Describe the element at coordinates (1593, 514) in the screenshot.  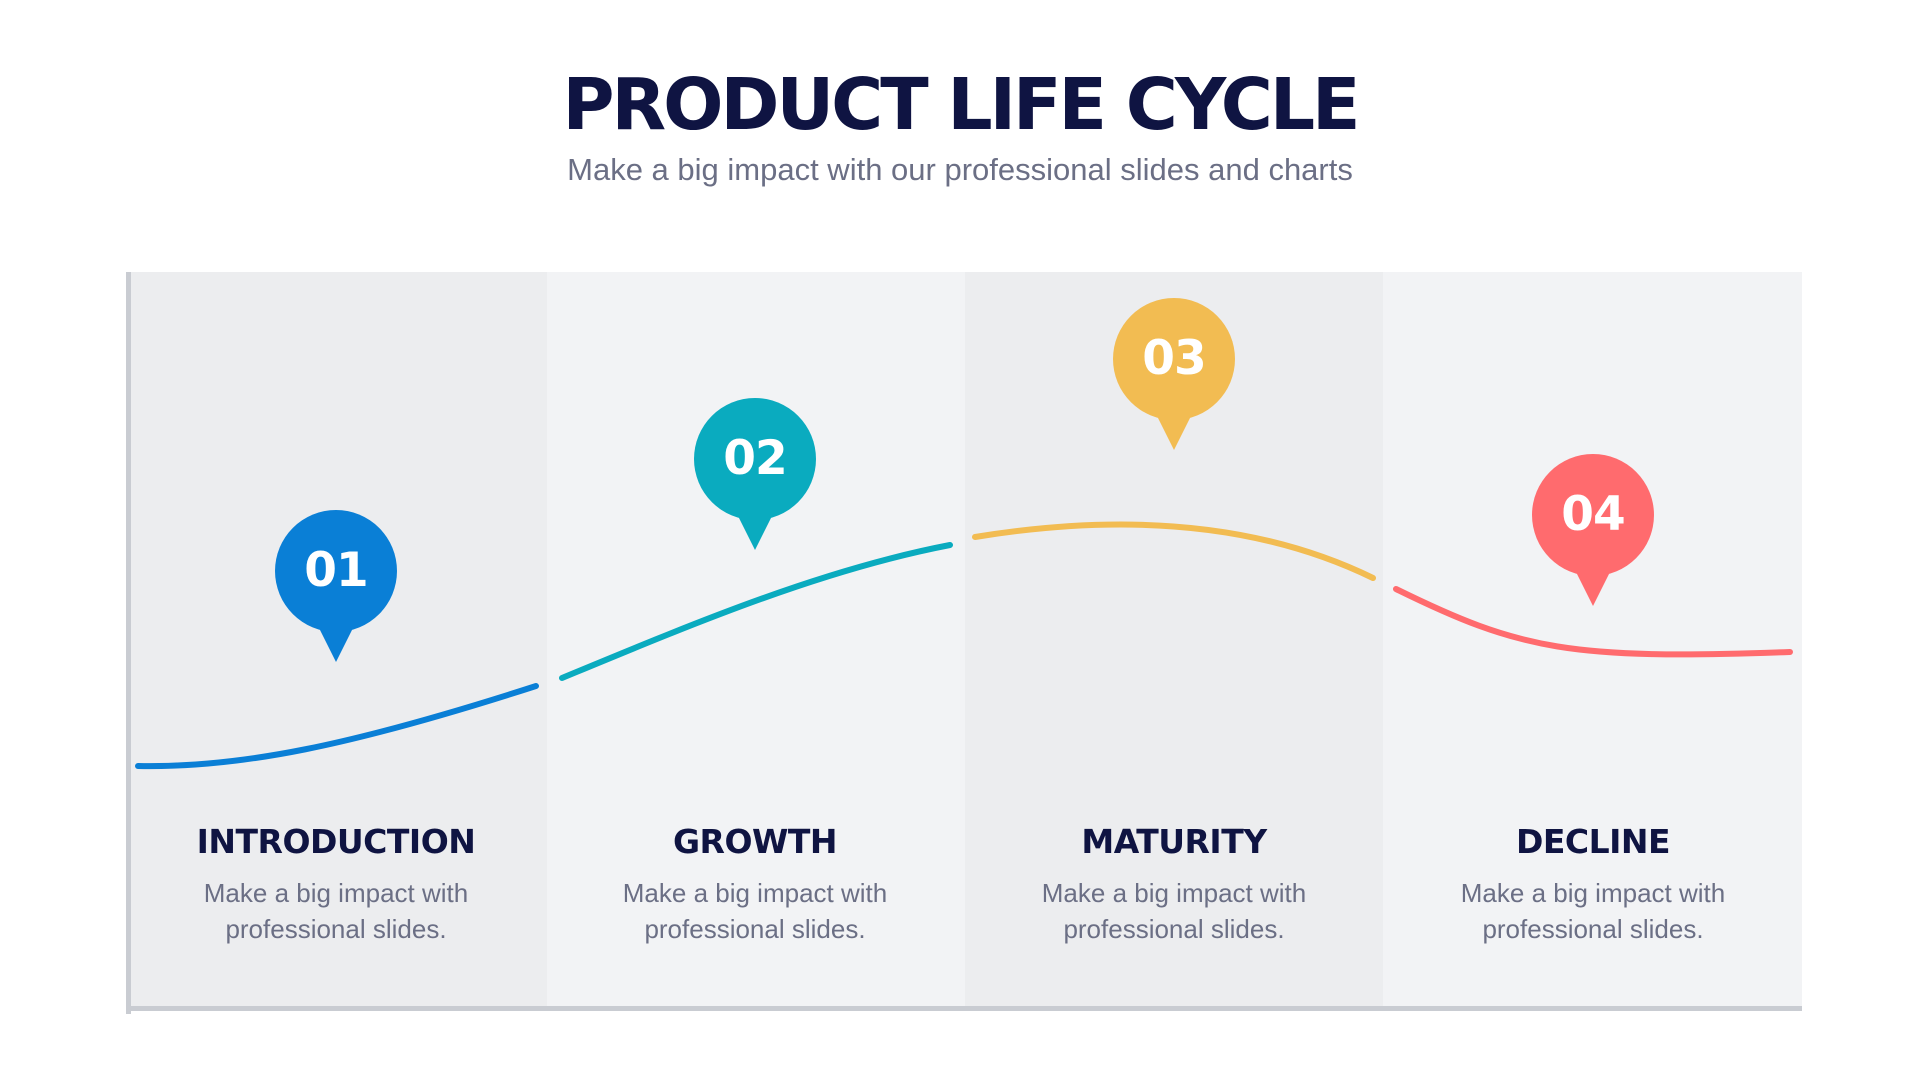
I see `pin-number: 04` at that location.